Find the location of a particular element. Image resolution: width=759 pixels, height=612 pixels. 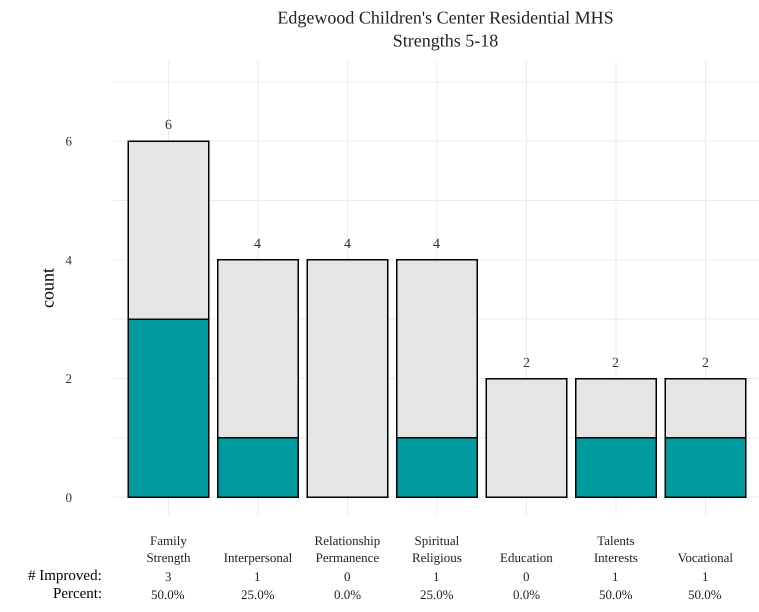

chart-title: Edgewood Children's Center Residential MHS Strengths 5-18 is located at coordinates (445, 29).